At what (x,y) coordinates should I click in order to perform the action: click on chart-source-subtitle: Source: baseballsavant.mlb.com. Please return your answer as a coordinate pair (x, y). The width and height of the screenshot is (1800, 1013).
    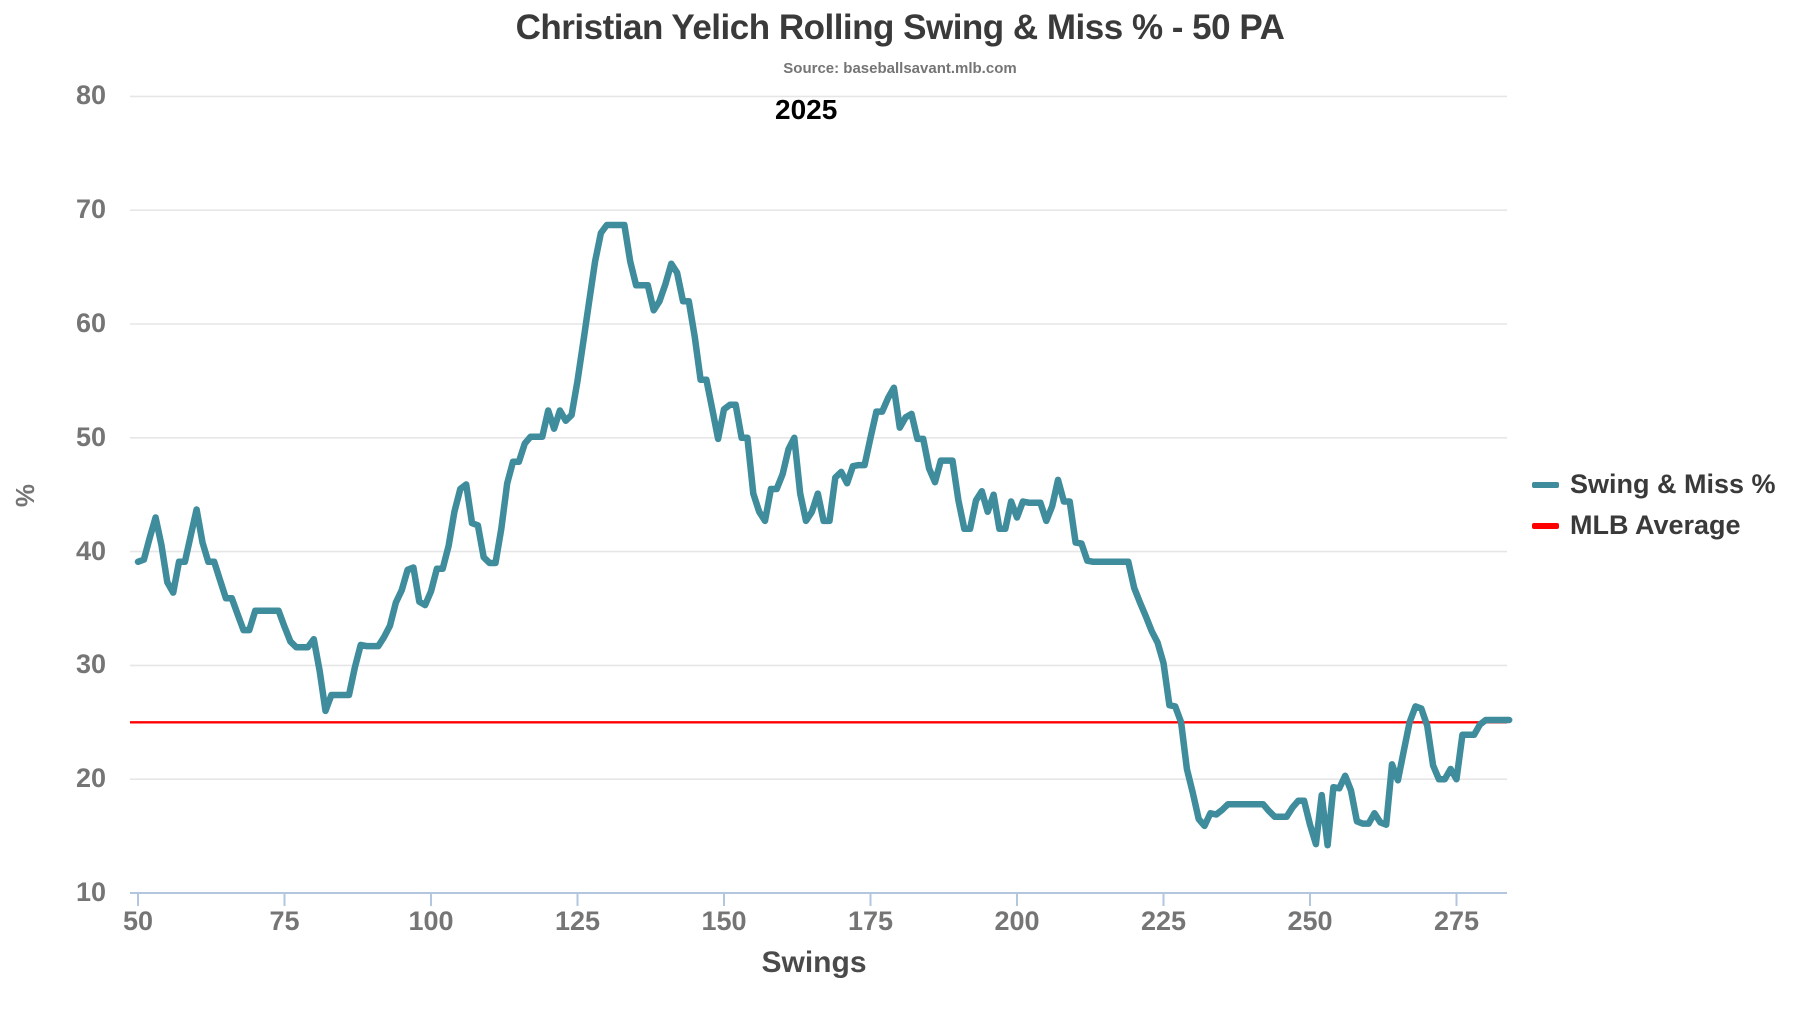
    Looking at the image, I should click on (900, 68).